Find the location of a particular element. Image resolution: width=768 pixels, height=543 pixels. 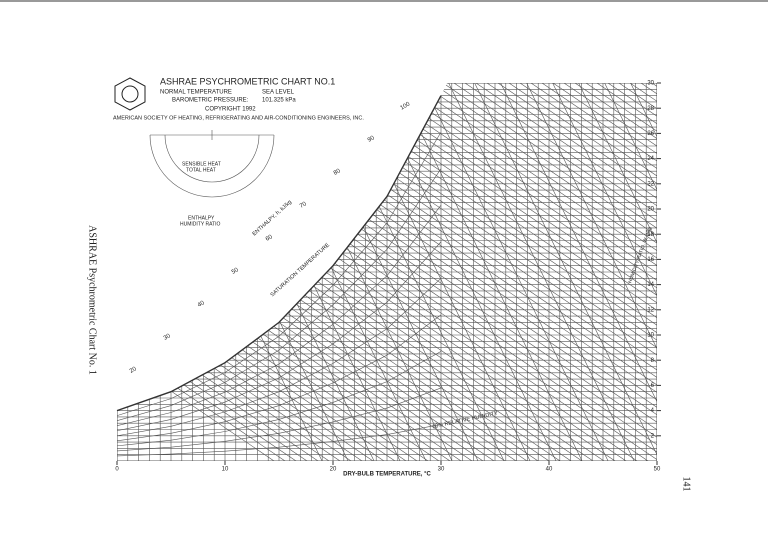

y-tick-label: 28 is located at coordinates (650, 109).